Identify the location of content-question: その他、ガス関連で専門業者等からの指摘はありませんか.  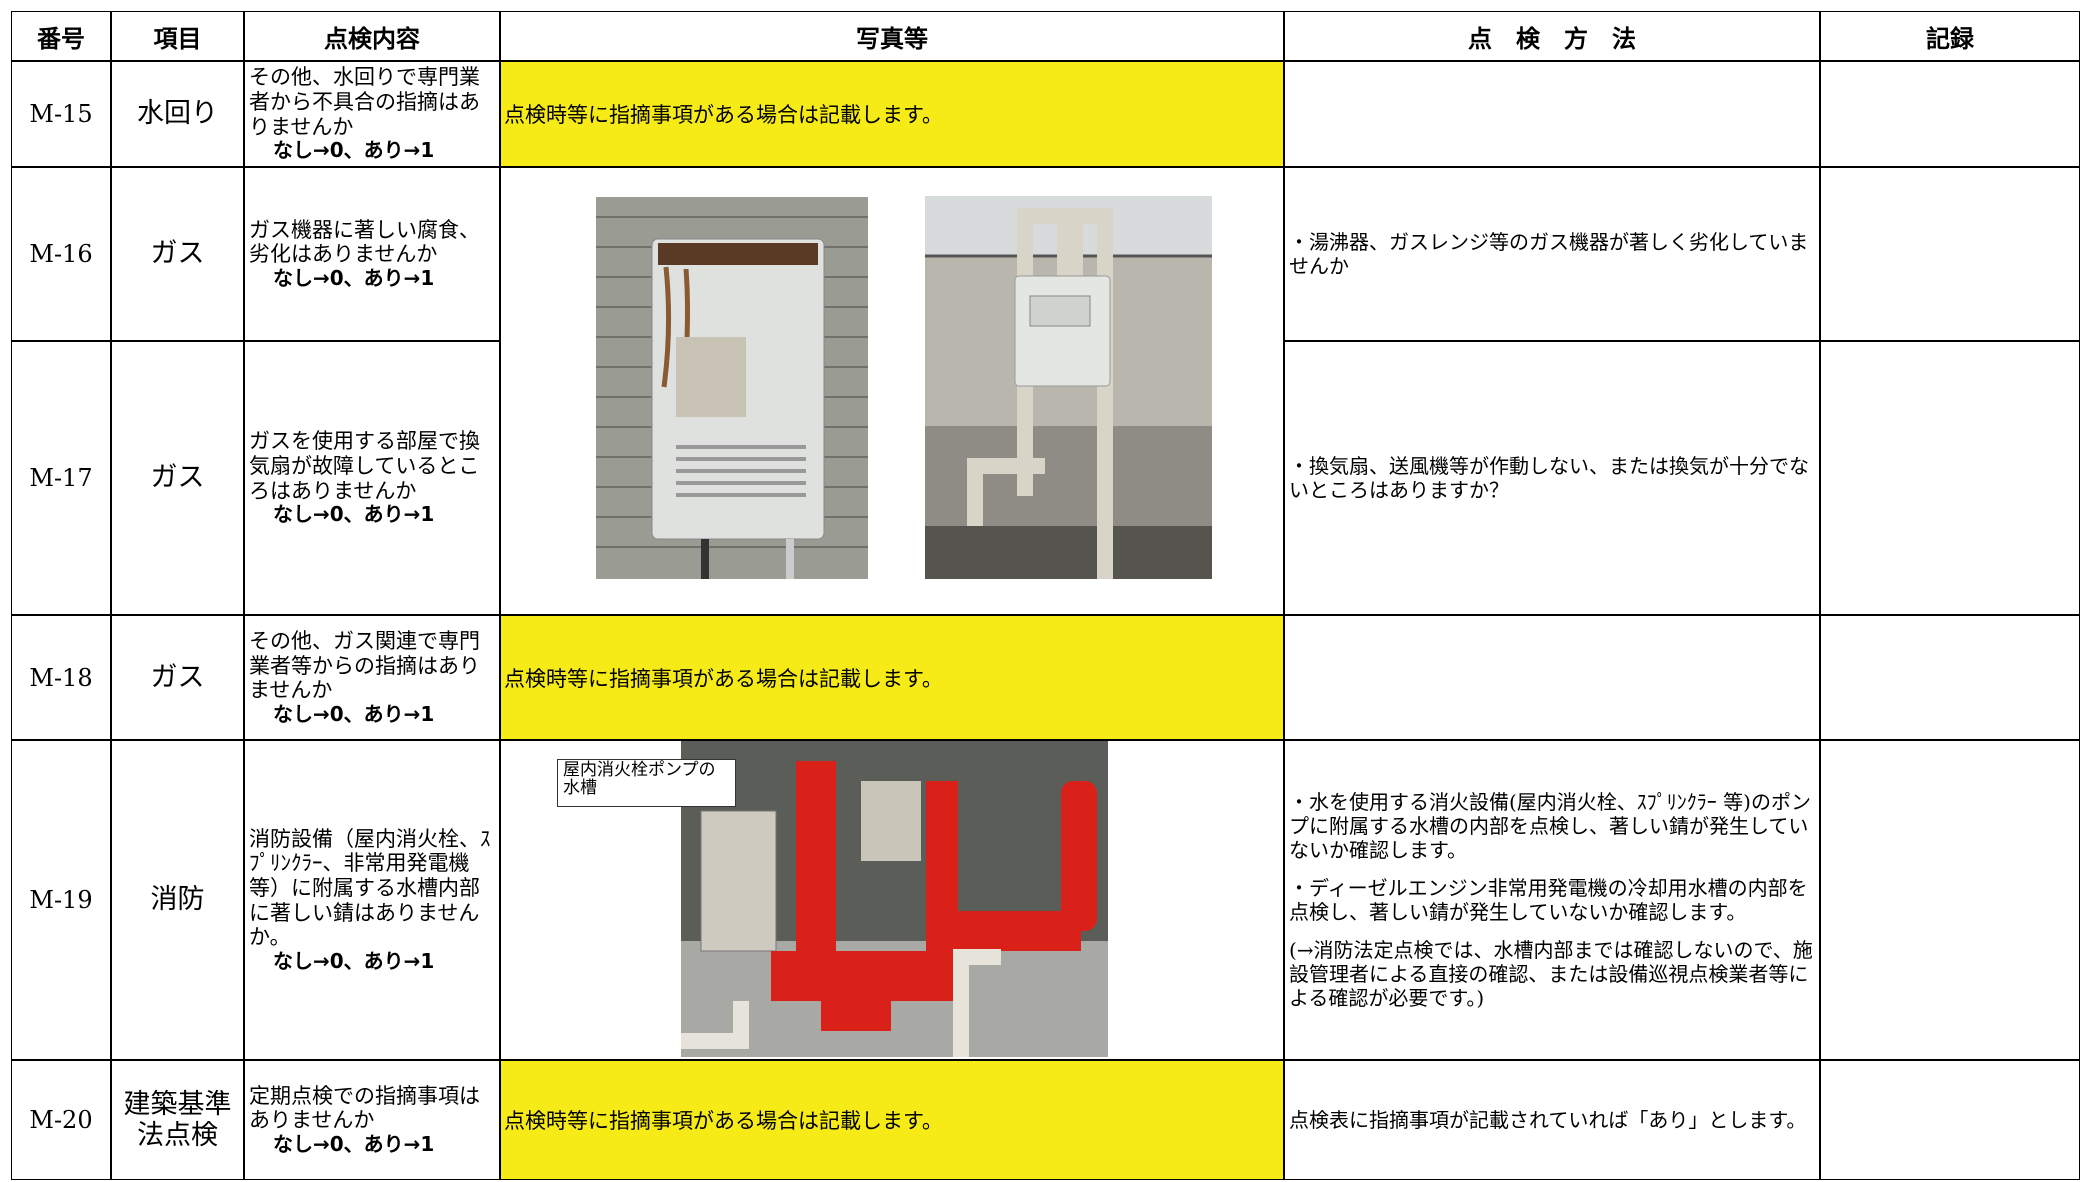
(364, 665).